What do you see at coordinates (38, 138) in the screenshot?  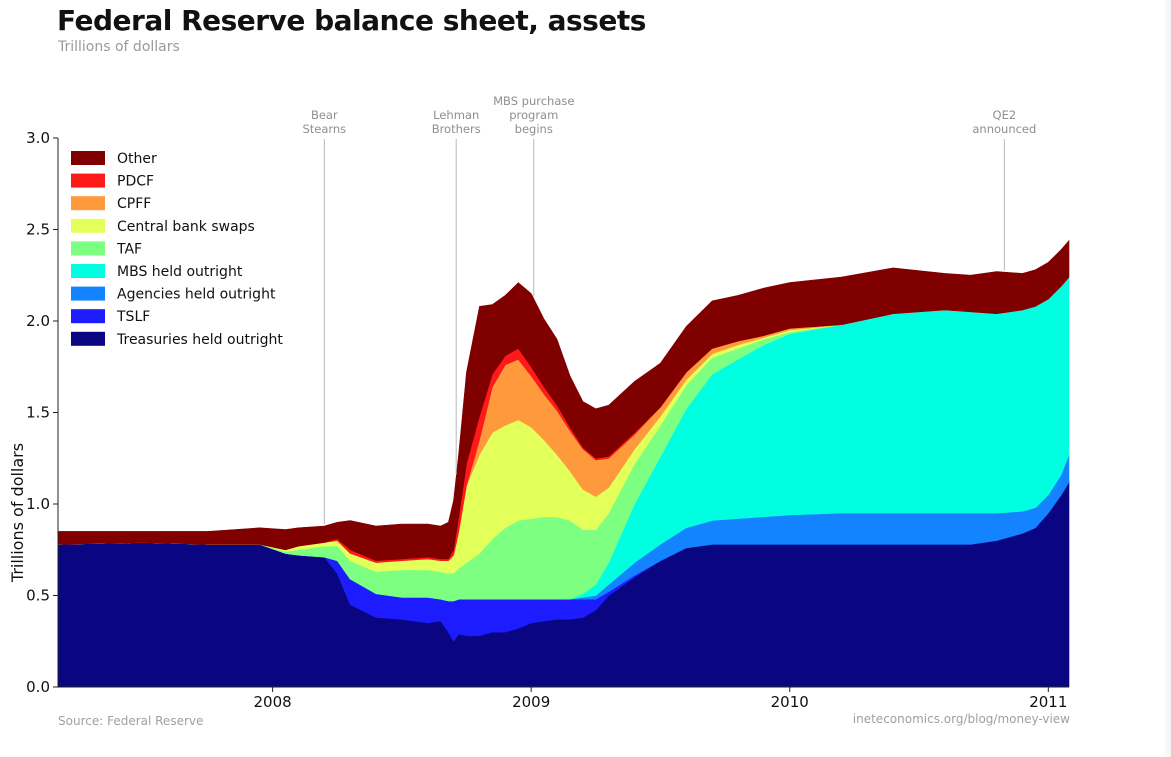 I see `y-tick-label: 3.0` at bounding box center [38, 138].